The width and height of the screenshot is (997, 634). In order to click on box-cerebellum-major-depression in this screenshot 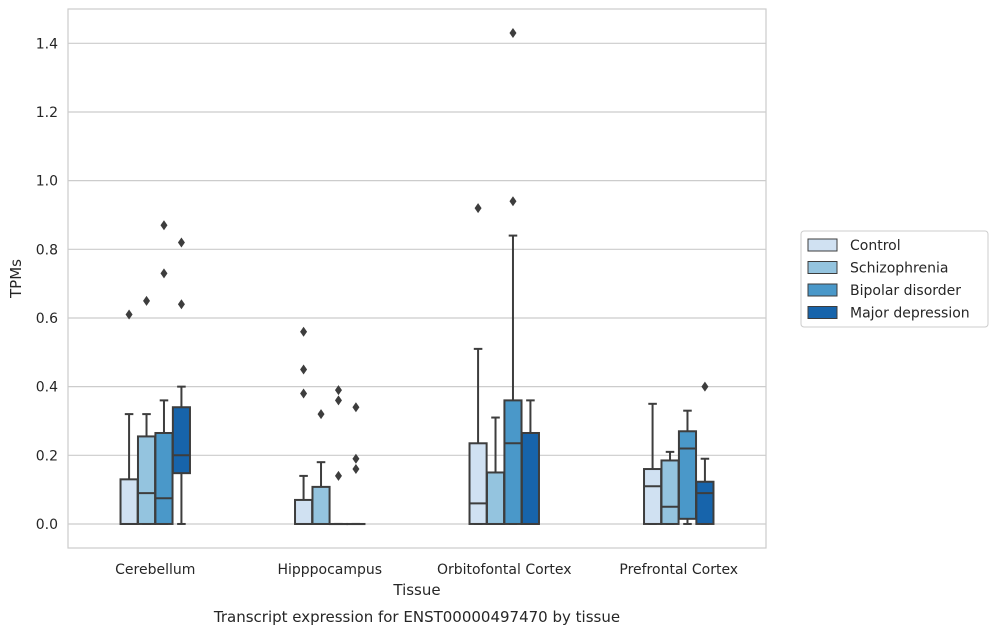, I will do `click(181, 381)`.